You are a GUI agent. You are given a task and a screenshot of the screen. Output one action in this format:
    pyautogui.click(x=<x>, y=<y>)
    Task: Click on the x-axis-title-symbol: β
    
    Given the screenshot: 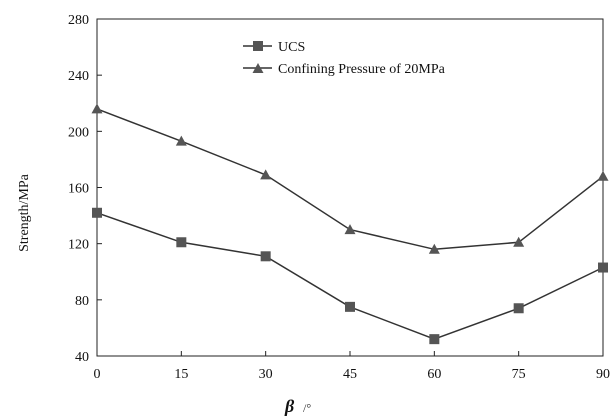 What is the action you would take?
    pyautogui.click(x=289, y=406)
    